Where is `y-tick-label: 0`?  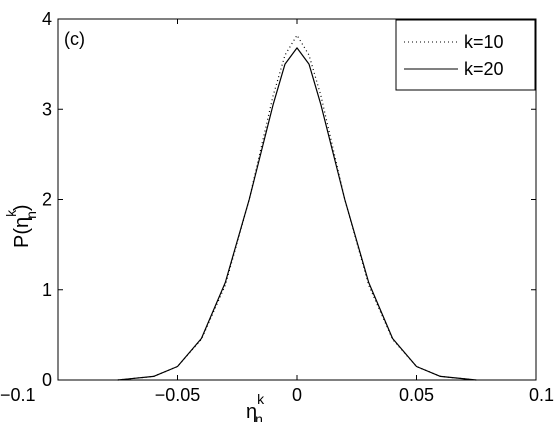
y-tick-label: 0 is located at coordinates (47, 380).